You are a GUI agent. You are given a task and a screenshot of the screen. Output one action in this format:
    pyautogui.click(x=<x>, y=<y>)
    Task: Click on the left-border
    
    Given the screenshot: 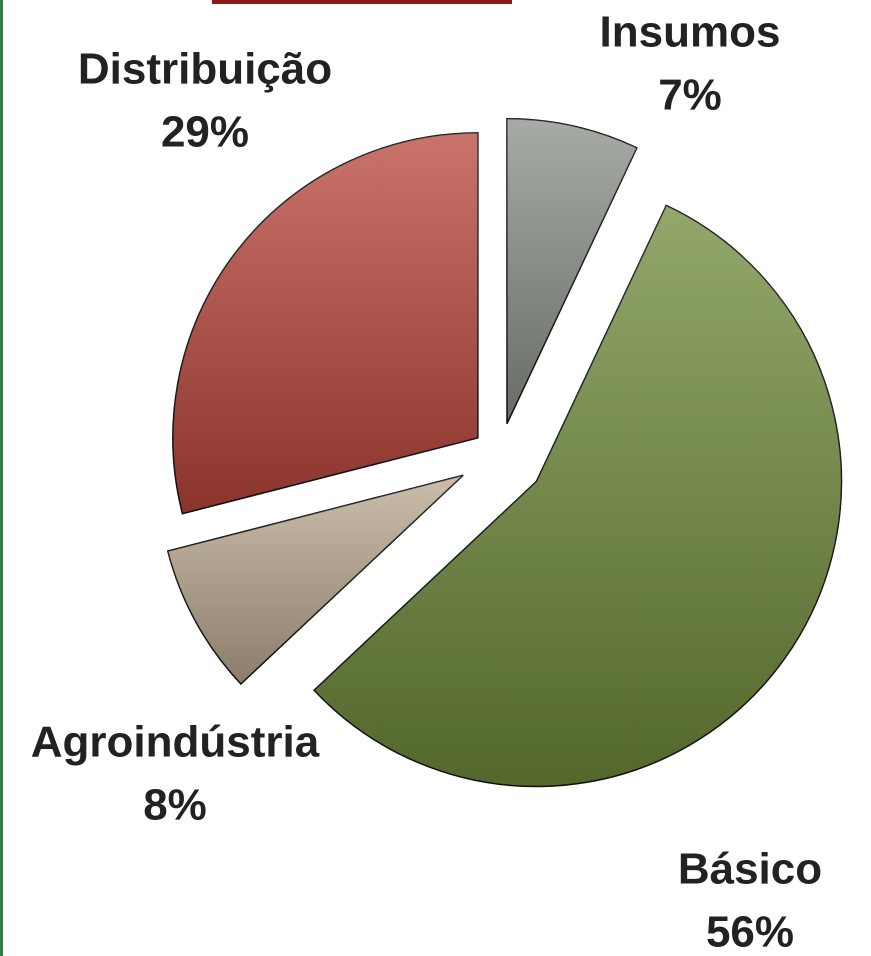 What is the action you would take?
    pyautogui.click(x=1, y=478)
    